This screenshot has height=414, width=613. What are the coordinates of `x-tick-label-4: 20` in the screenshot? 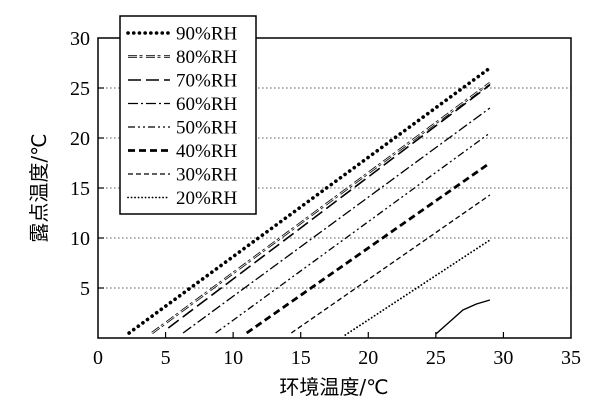 It's located at (368, 358).